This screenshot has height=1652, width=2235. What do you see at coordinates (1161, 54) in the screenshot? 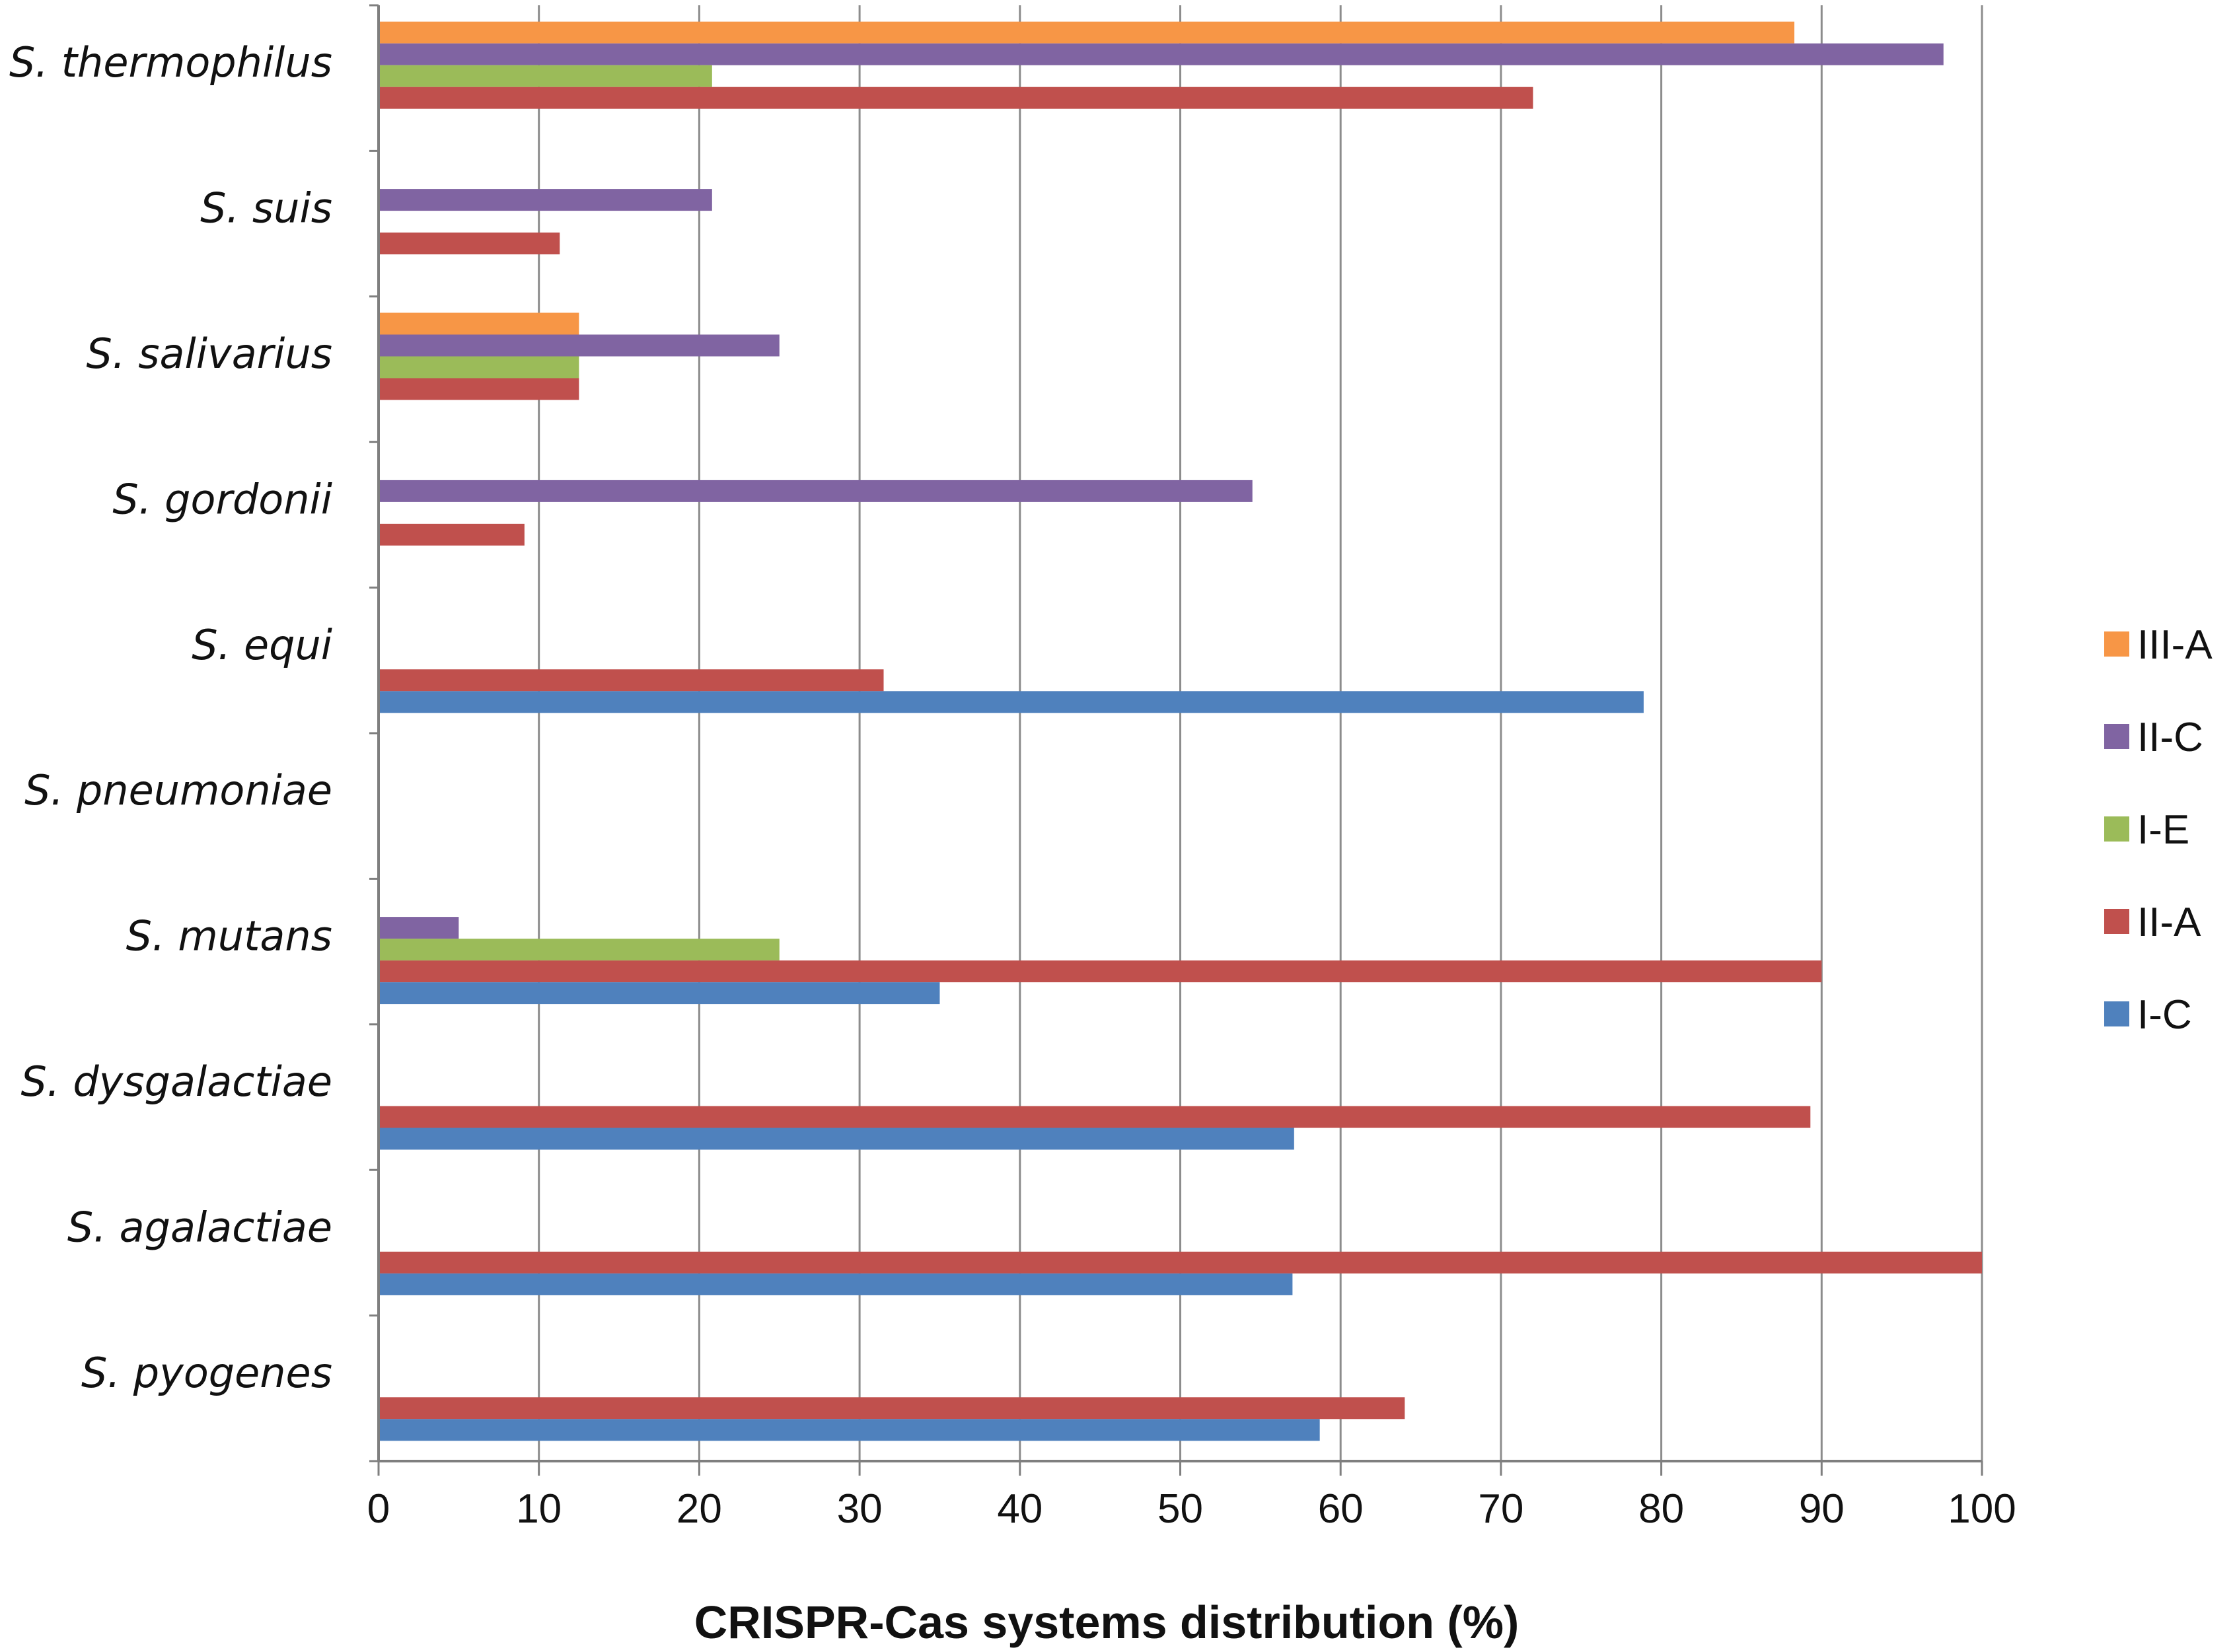
I see `bar-s-thermophilus-ii-c` at bounding box center [1161, 54].